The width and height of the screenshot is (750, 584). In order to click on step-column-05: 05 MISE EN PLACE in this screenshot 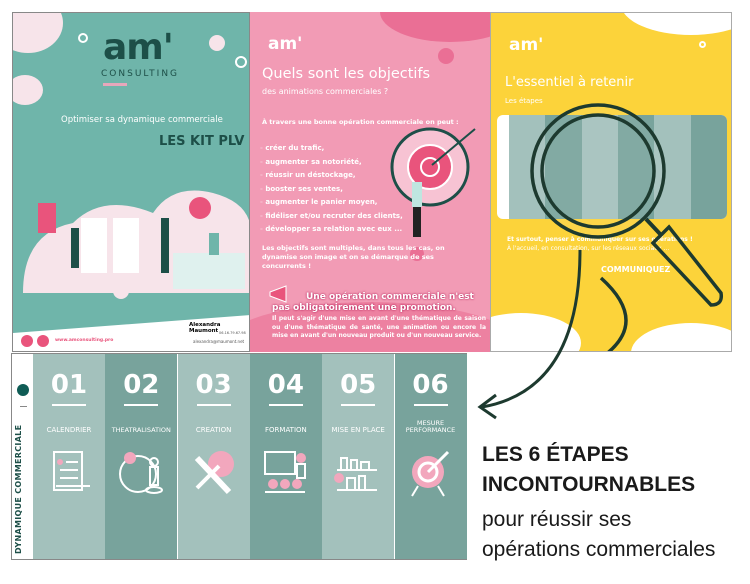, I will do `click(358, 456)`.